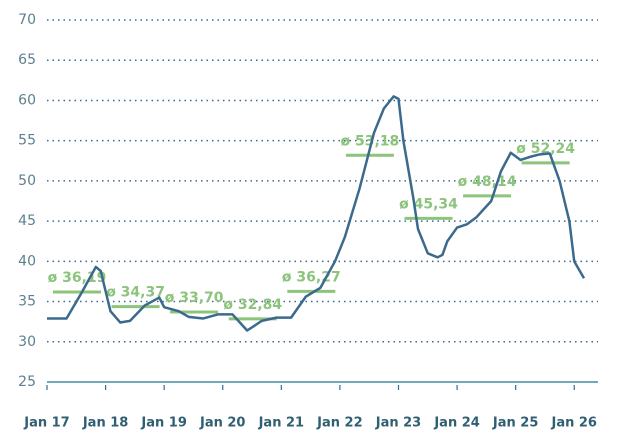 The height and width of the screenshot is (433, 618). I want to click on average-label: ø 32,84, so click(252, 305).